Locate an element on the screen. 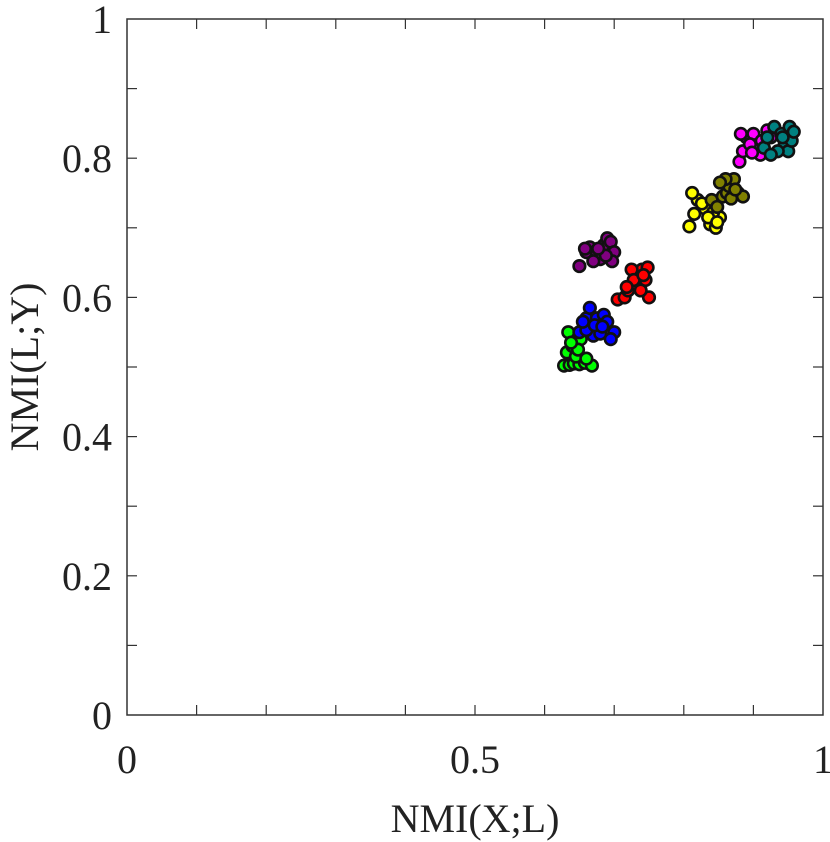 This screenshot has height=842, width=830. y-tick-label: 0.6 is located at coordinates (87, 297).